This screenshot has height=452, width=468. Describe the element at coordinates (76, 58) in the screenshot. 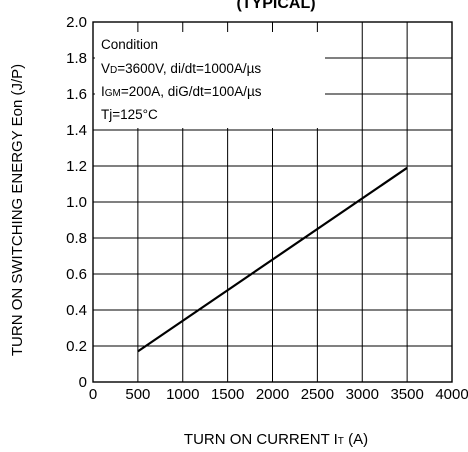

I see `y-tick-label: 1.8` at that location.